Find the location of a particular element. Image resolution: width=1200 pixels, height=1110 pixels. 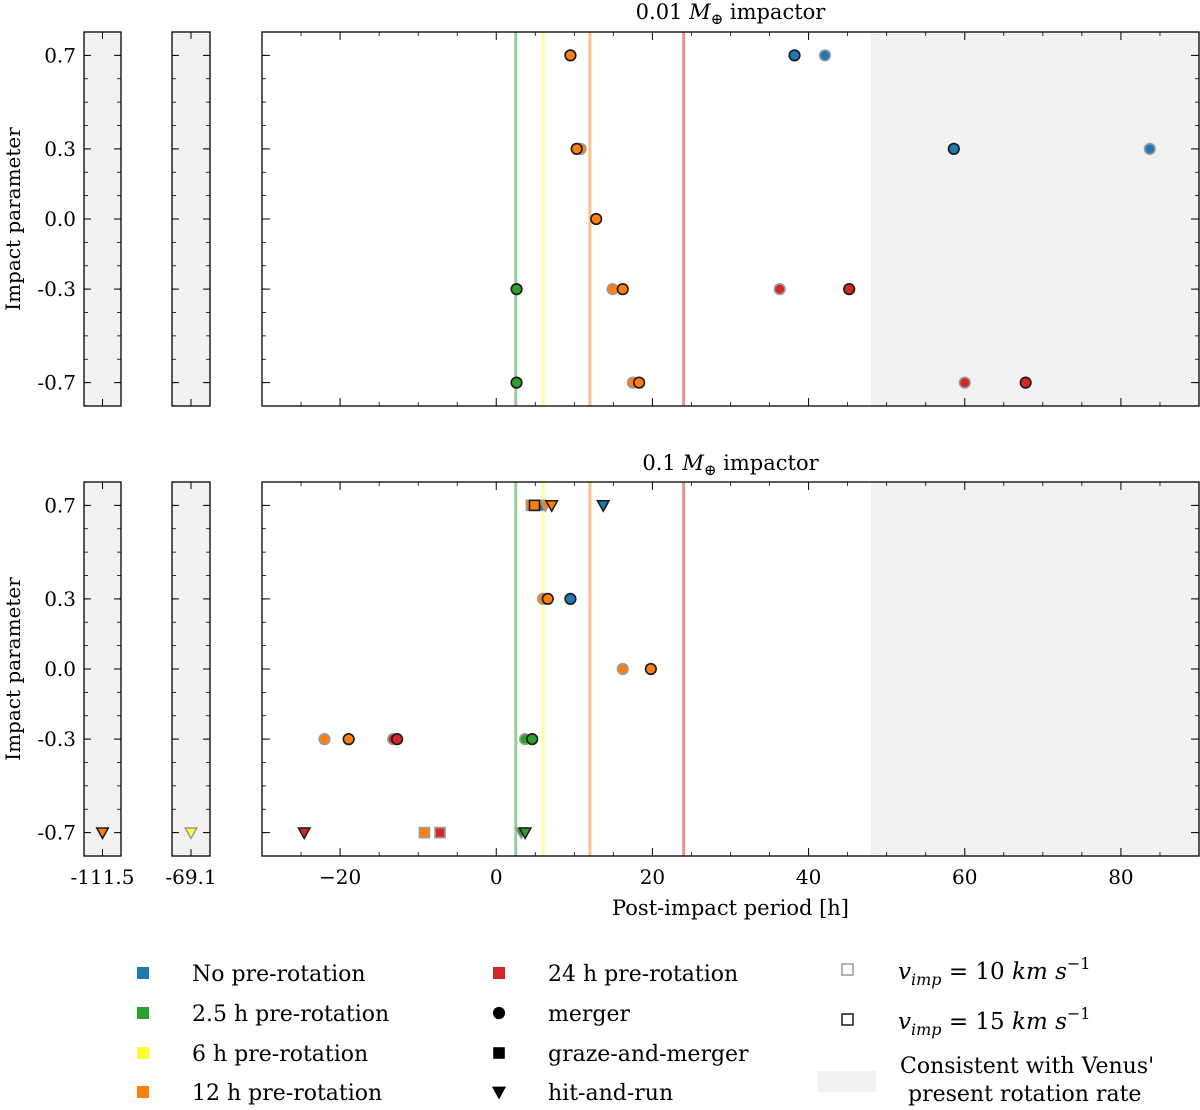

panel-title: 0.01 M⊕ impactor is located at coordinates (731, 14).